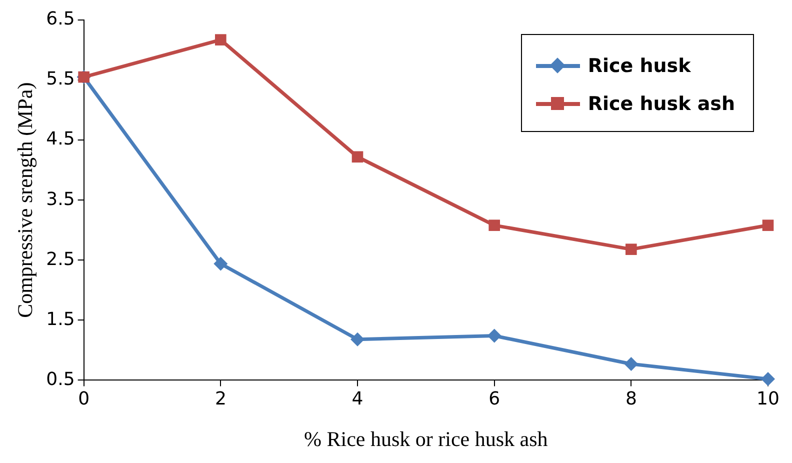 The width and height of the screenshot is (792, 463). Describe the element at coordinates (661, 104) in the screenshot. I see `legend-label: Rice husk ash` at that location.